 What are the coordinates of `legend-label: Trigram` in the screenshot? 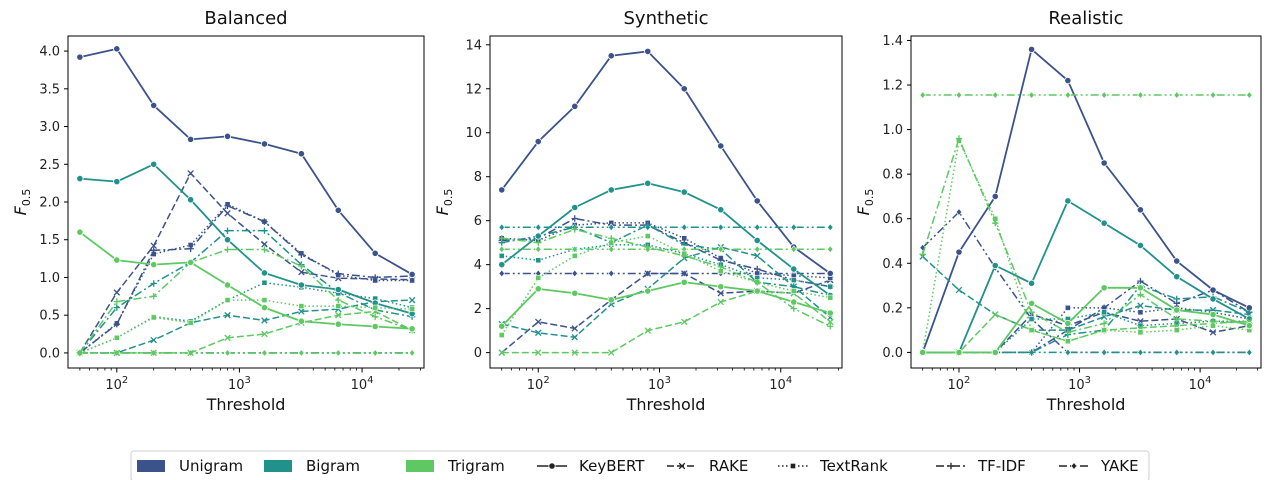 It's located at (476, 466).